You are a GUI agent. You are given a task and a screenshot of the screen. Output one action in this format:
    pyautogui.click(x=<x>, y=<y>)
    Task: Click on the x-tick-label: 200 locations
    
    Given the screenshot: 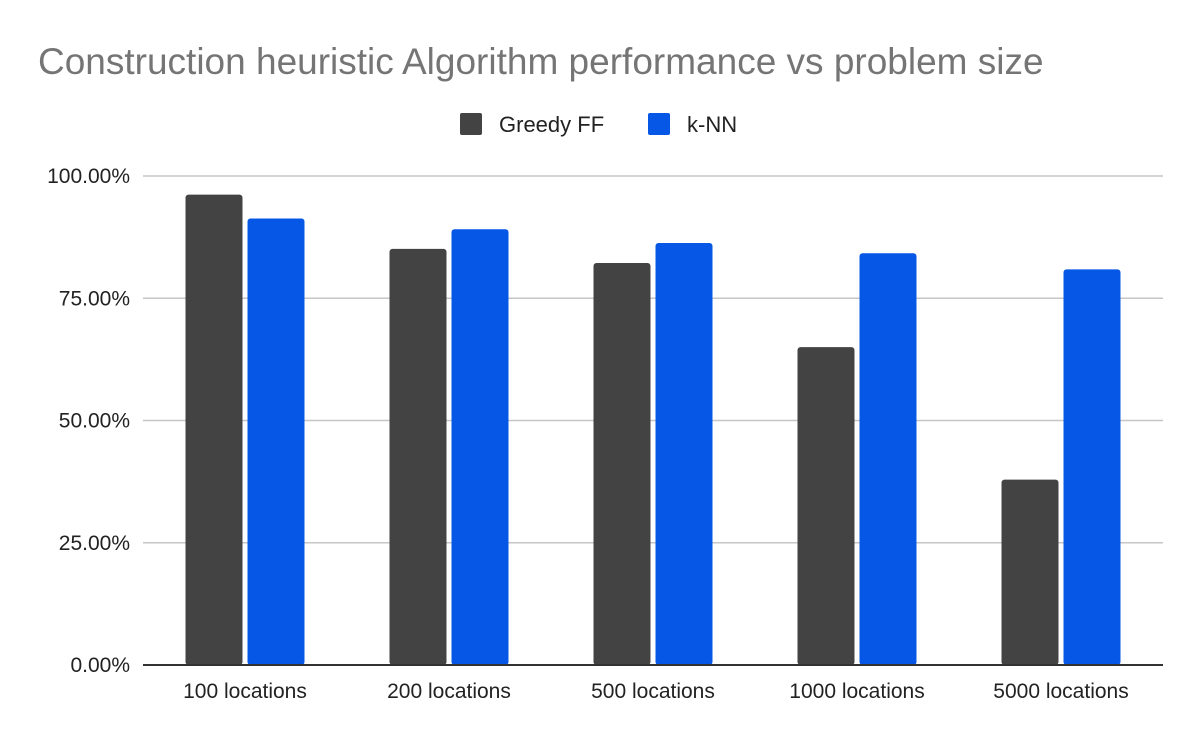 What is the action you would take?
    pyautogui.click(x=449, y=691)
    